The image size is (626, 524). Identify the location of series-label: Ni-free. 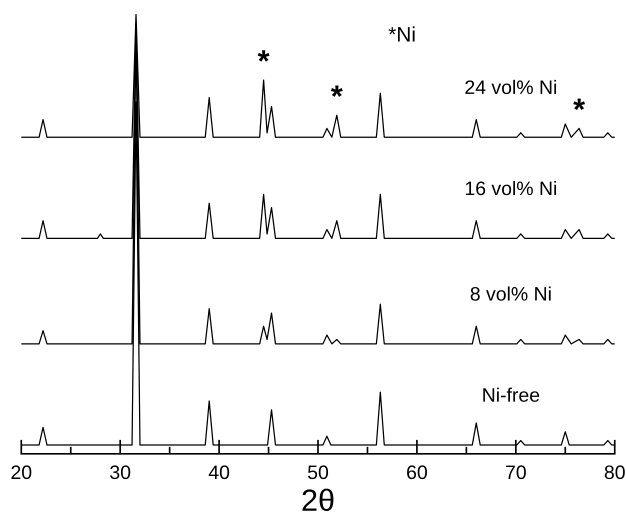
(511, 395).